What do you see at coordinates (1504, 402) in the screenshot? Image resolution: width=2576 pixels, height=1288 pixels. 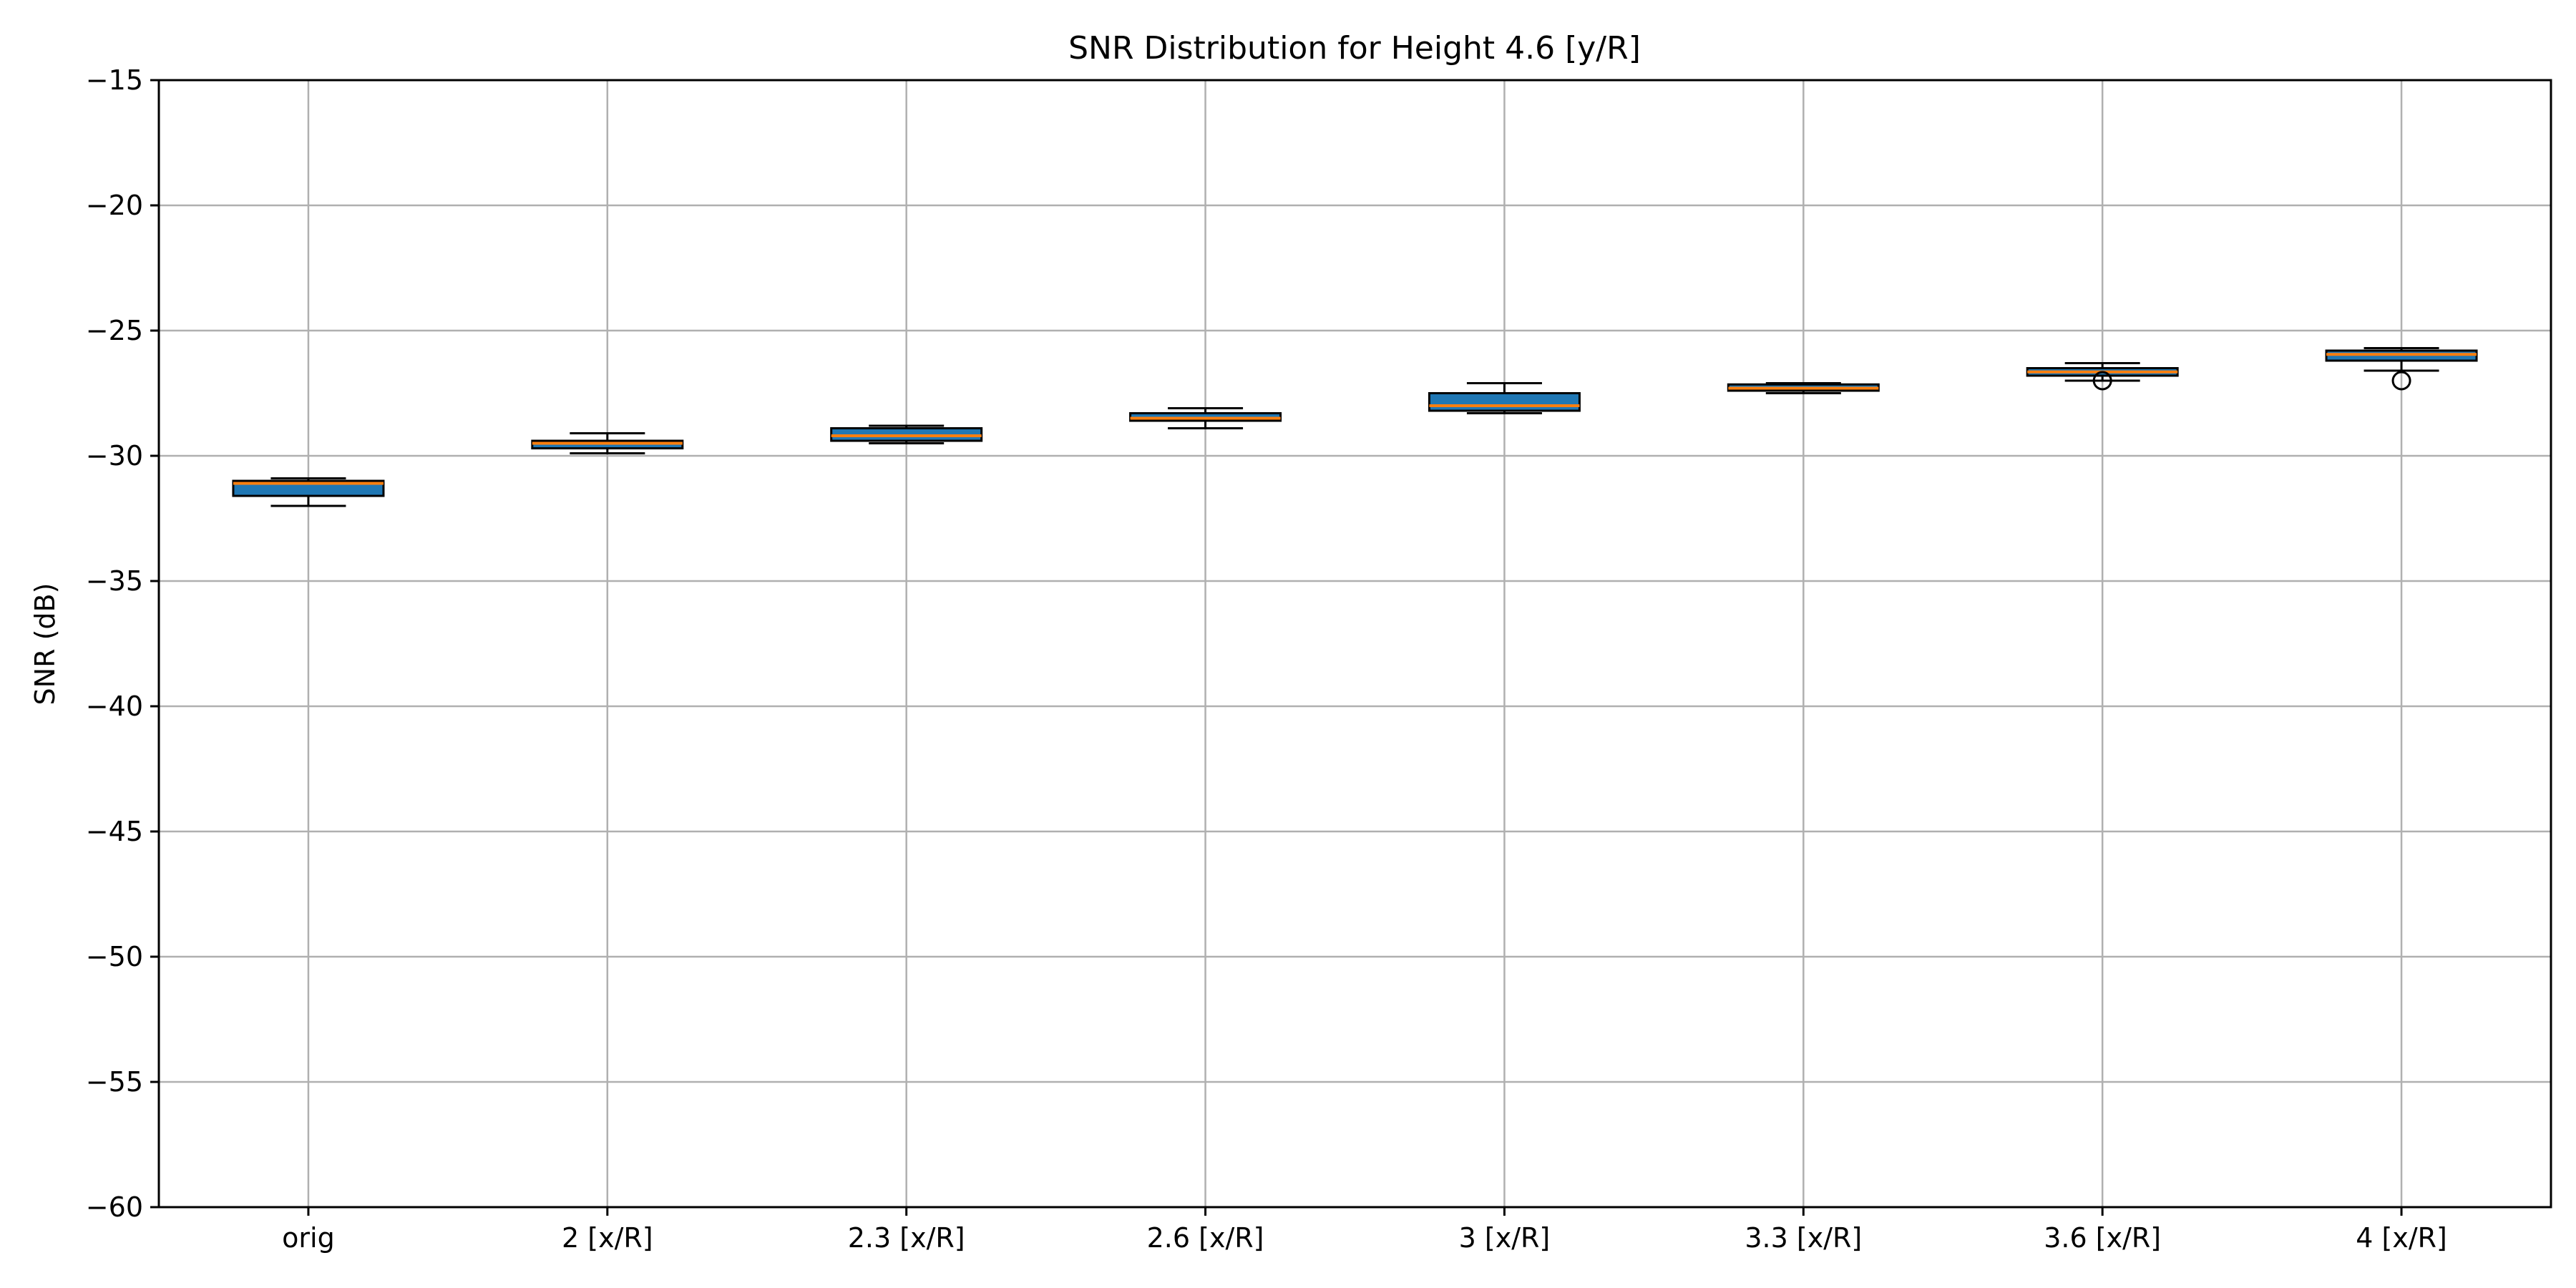 I see `iqr-box` at bounding box center [1504, 402].